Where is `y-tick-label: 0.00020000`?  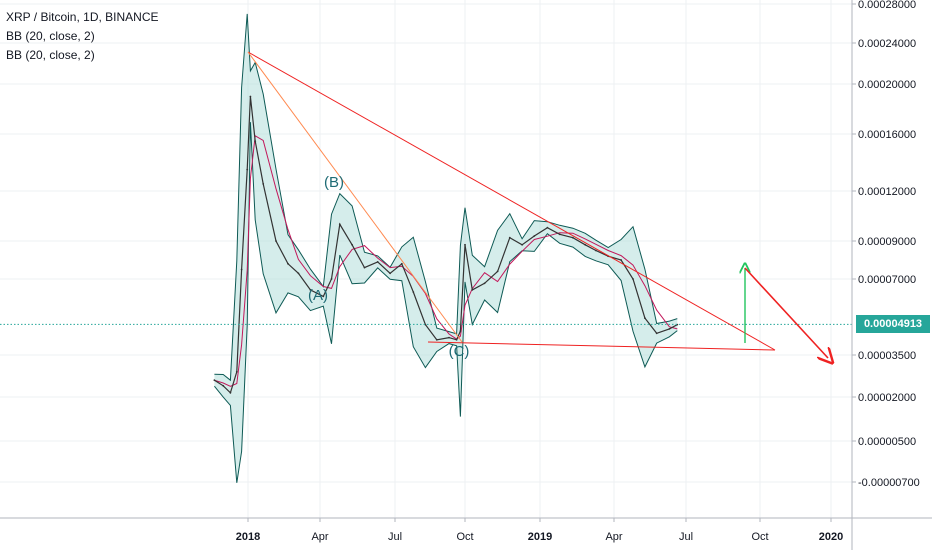 y-tick-label: 0.00020000 is located at coordinates (887, 85).